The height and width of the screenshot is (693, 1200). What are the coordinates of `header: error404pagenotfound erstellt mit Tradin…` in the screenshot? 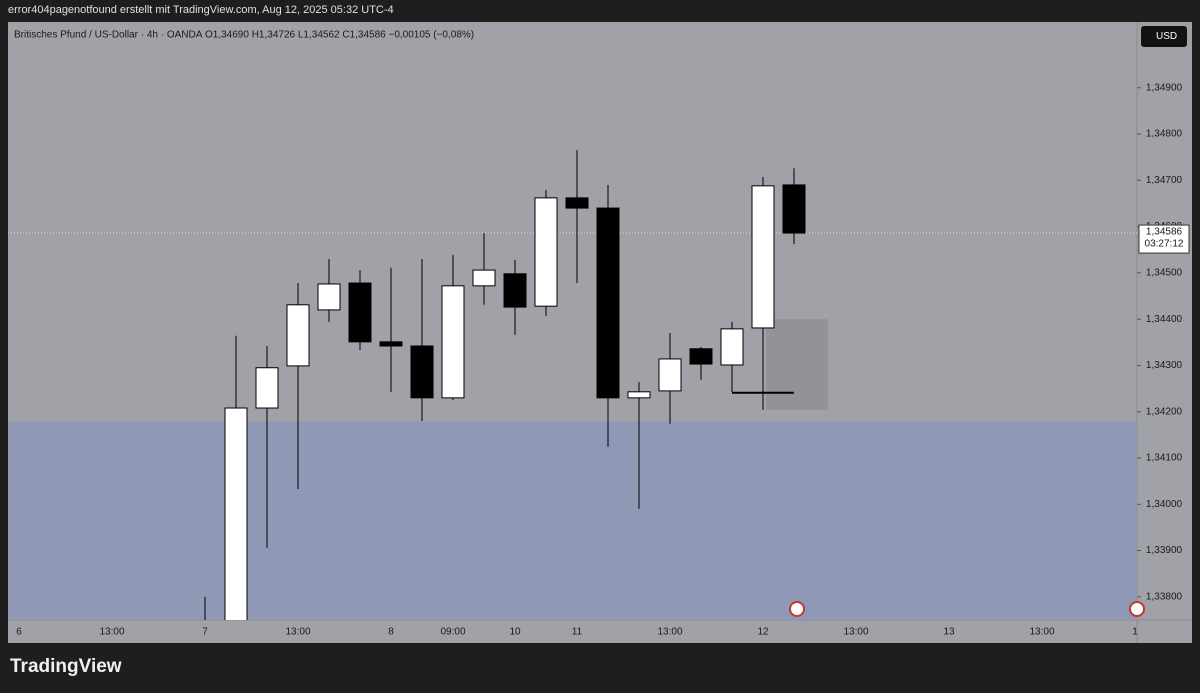 It's located at (201, 10).